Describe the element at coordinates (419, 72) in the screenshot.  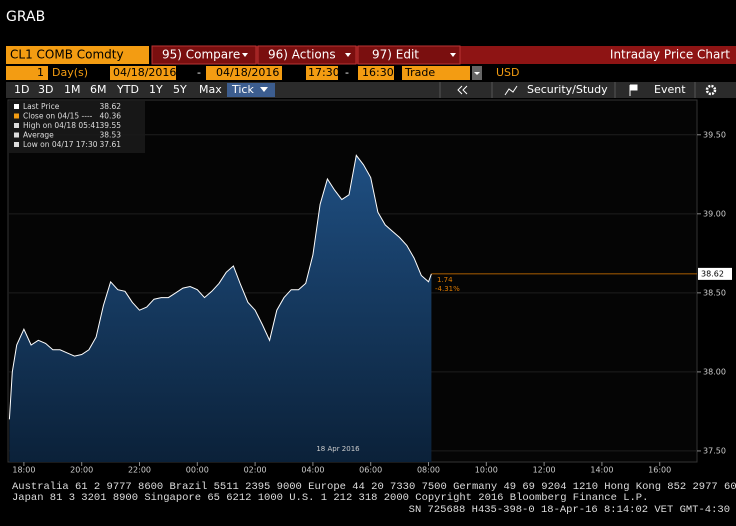
I see `event-text: Trade` at that location.